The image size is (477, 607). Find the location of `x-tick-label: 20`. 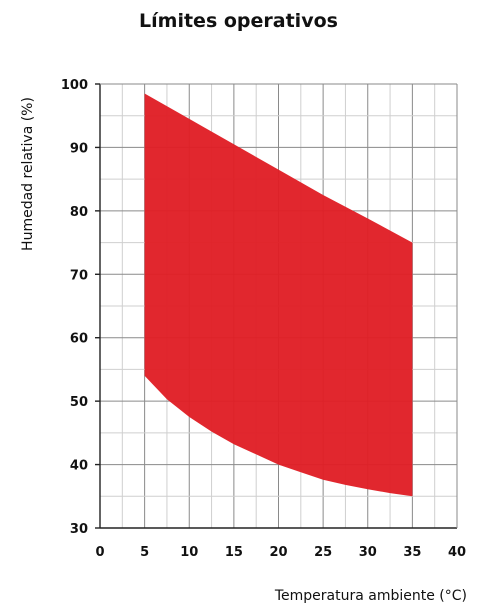

x-tick-label: 20 is located at coordinates (278, 552).